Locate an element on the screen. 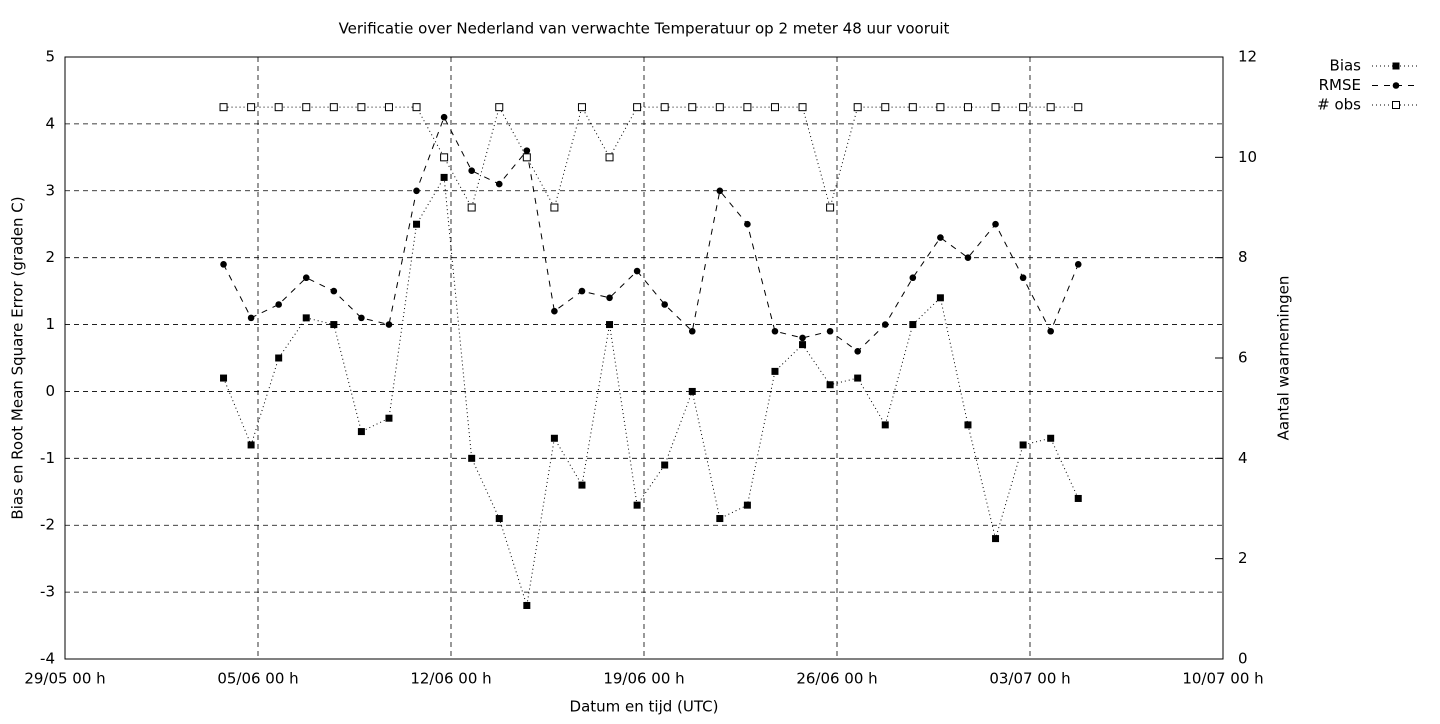 This screenshot has width=1440, height=724. x-tick-label: 26/06 00 h is located at coordinates (836, 679).